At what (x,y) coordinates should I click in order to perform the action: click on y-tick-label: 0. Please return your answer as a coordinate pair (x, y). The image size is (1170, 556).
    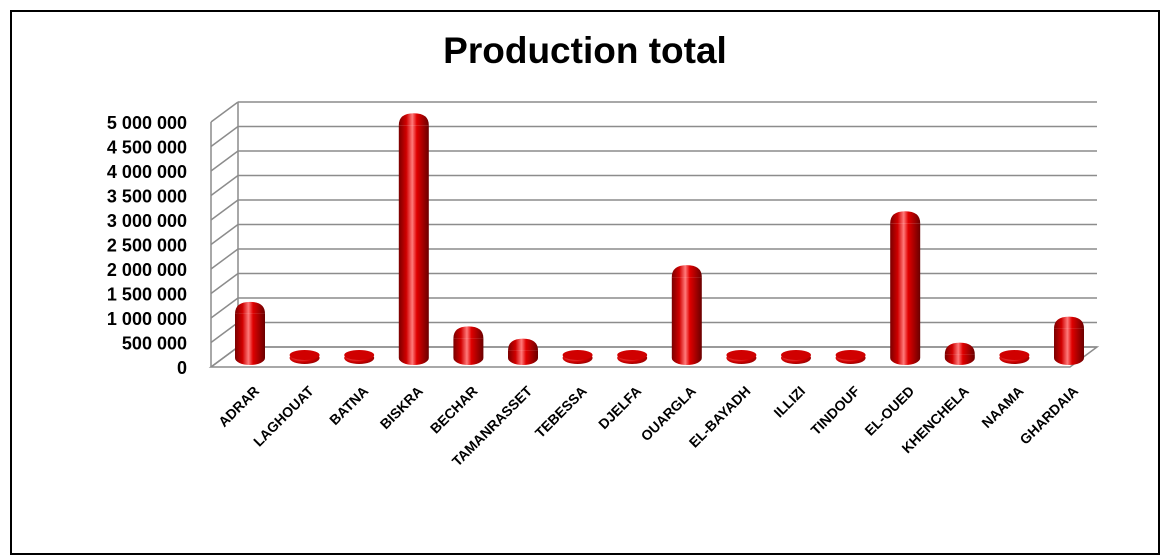
    Looking at the image, I should click on (182, 368).